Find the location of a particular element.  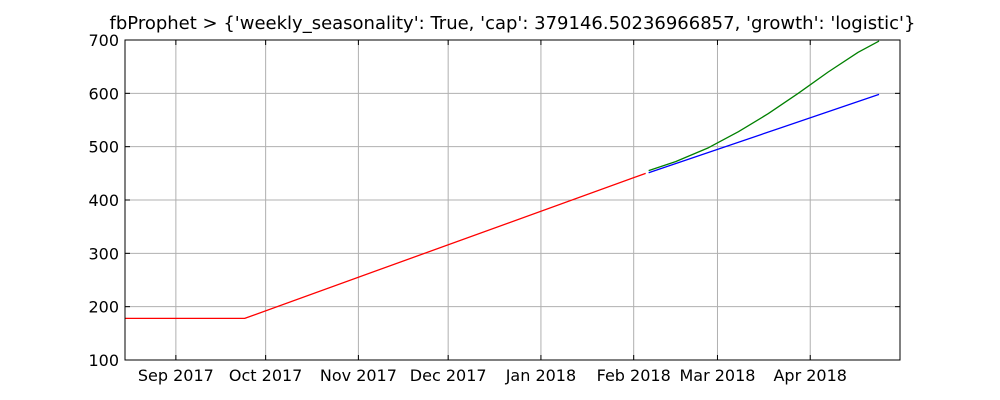

y-tick-label: 600 is located at coordinates (103, 93).